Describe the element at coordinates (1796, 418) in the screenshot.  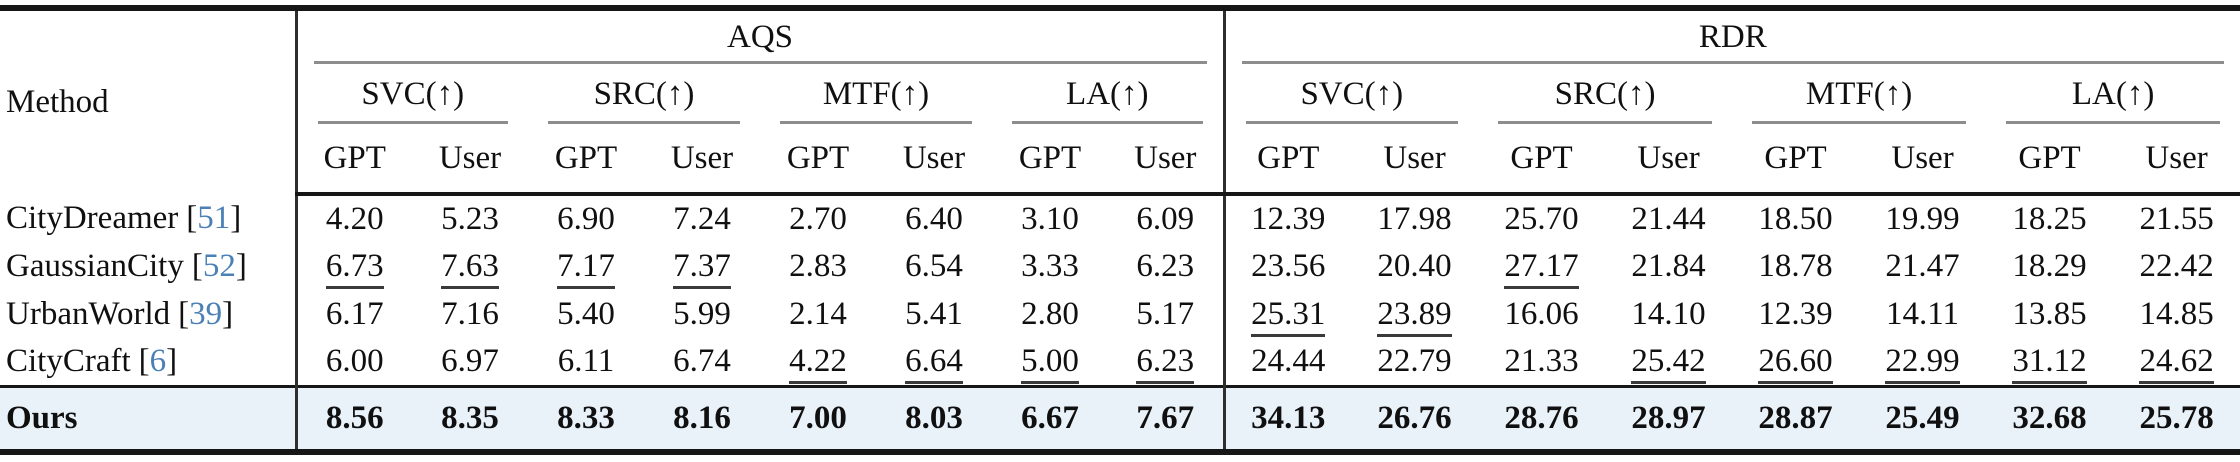
I see `value-cell: 28.87` at that location.